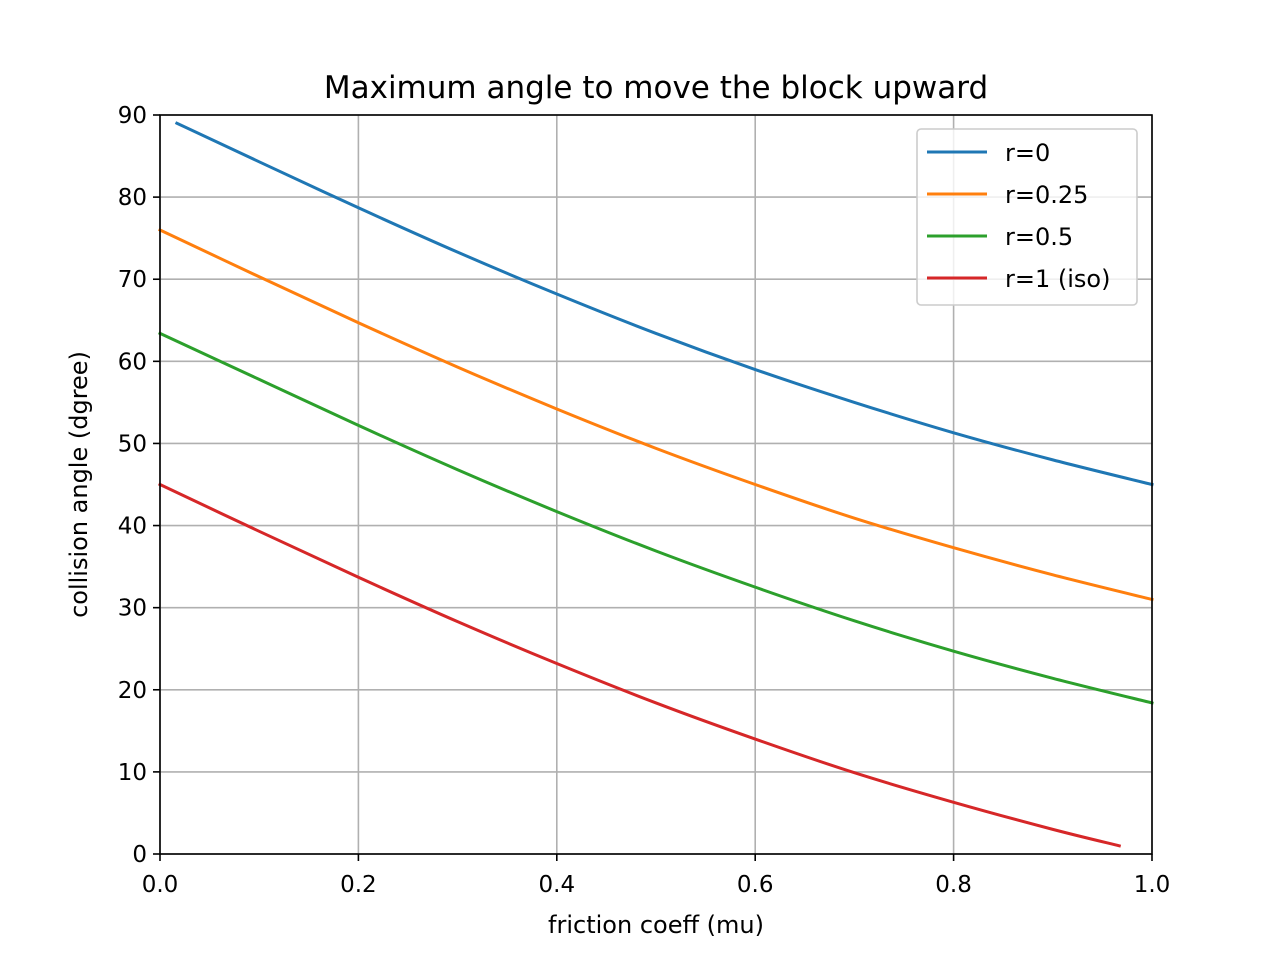 The height and width of the screenshot is (960, 1280). What do you see at coordinates (1046, 195) in the screenshot?
I see `legend-label: r=0.25` at bounding box center [1046, 195].